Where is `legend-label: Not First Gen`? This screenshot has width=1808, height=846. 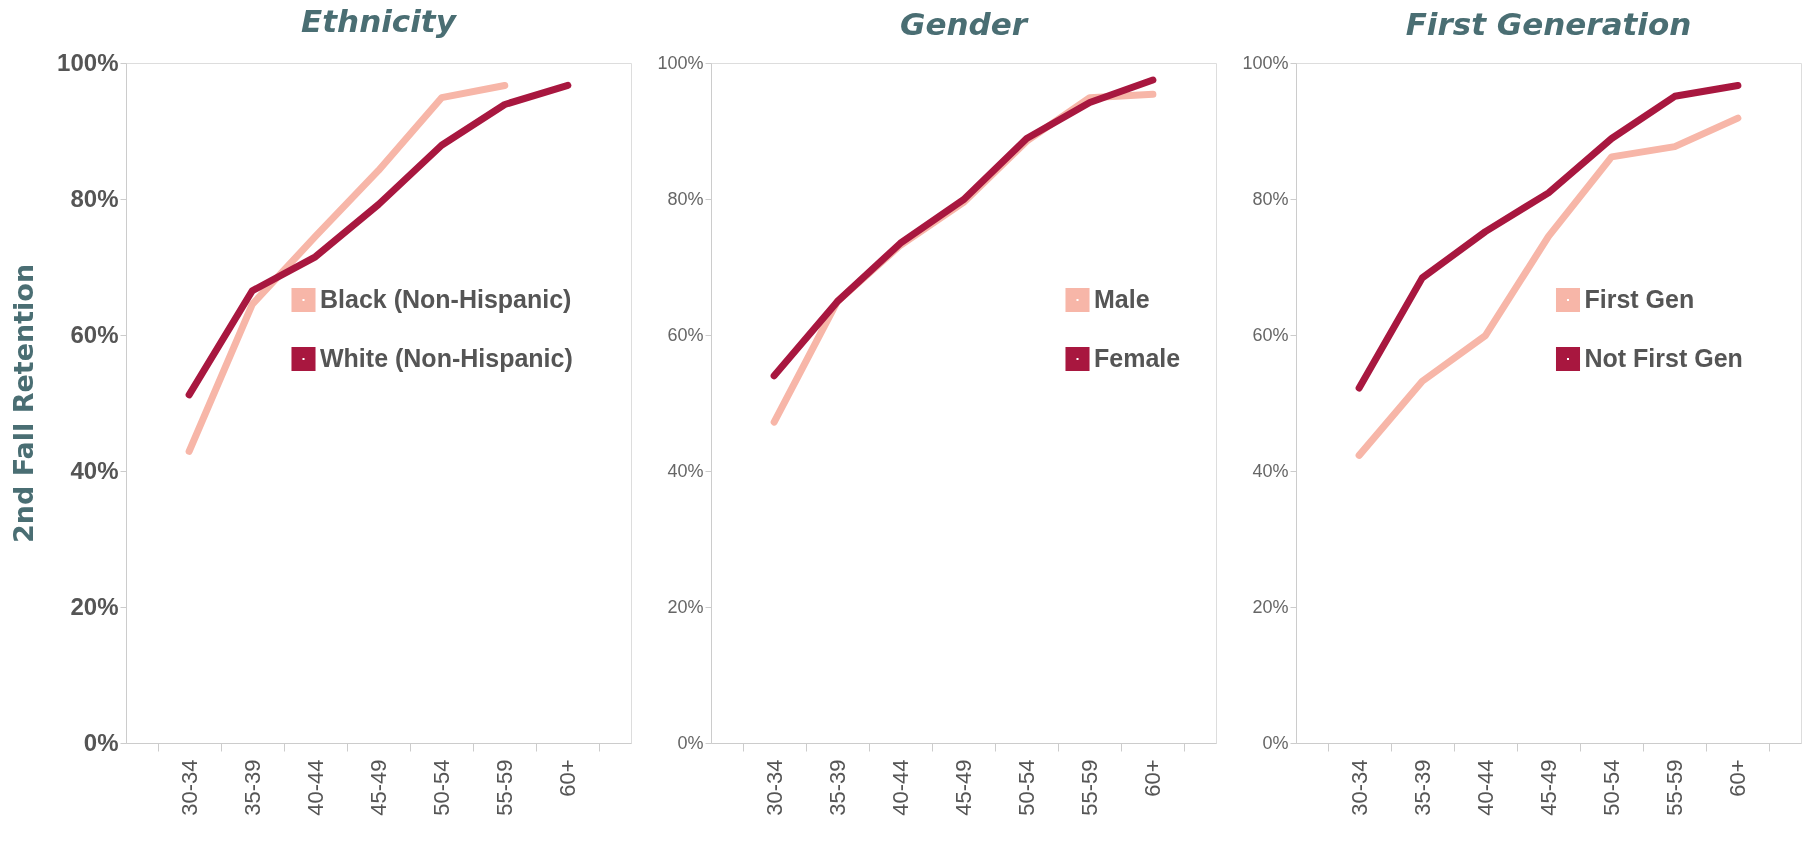
legend-label: Not First Gen is located at coordinates (1663, 357).